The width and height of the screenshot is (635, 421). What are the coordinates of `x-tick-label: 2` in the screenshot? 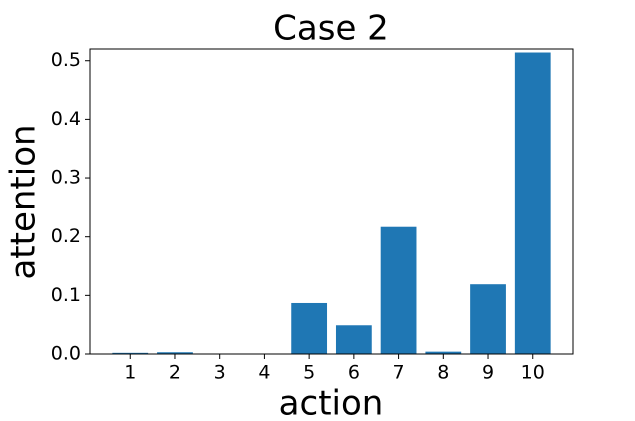 It's located at (175, 373).